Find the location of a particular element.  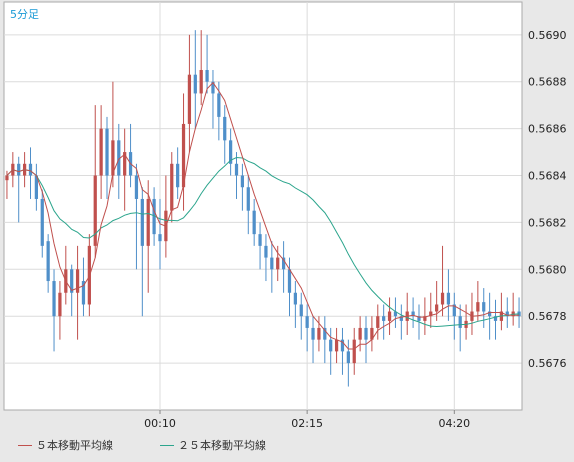

legend-ma25: ２５本移動平均線 is located at coordinates (213, 445).